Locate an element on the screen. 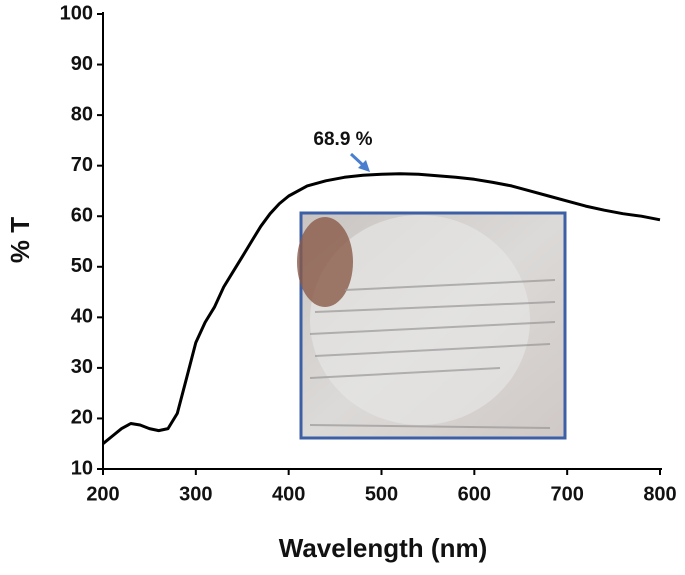  x-tick-label: 600 is located at coordinates (474, 494).